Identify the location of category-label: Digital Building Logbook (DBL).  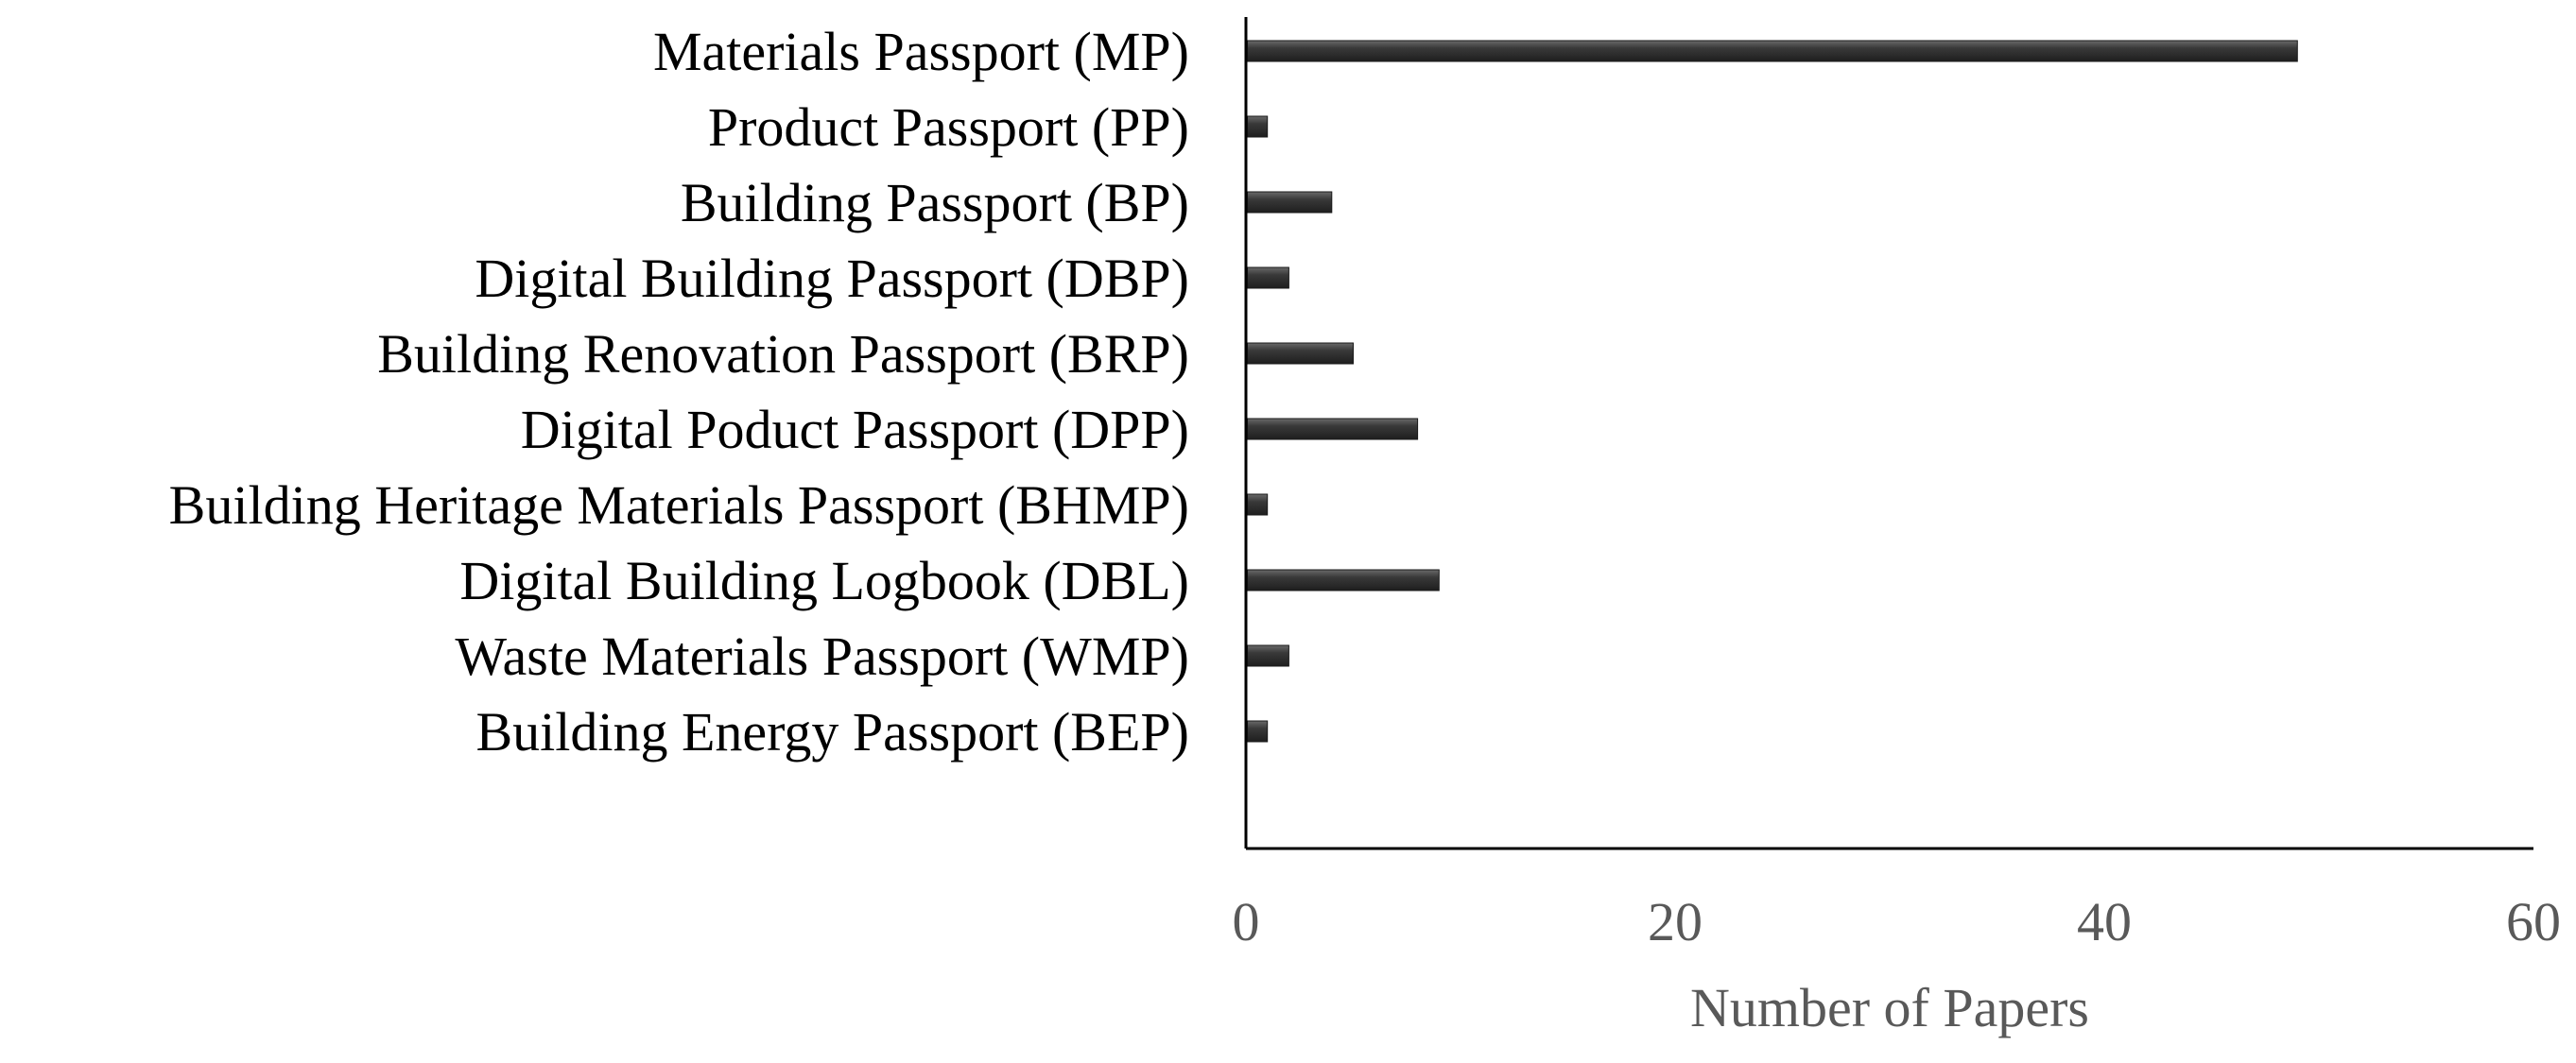
(824, 580).